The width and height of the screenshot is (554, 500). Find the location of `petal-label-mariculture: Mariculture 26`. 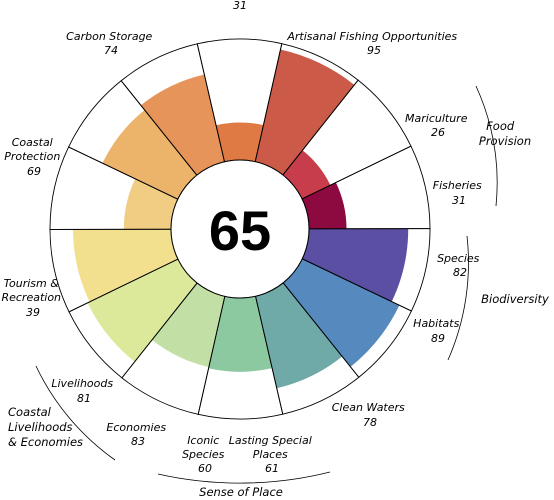

petal-label-mariculture: Mariculture 26 is located at coordinates (438, 125).